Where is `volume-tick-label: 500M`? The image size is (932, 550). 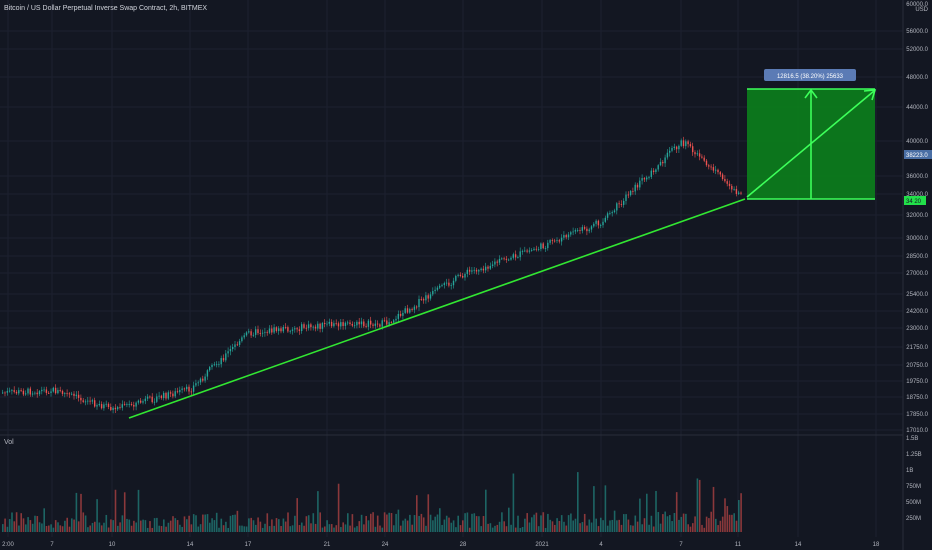
volume-tick-label: 500M is located at coordinates (913, 503).